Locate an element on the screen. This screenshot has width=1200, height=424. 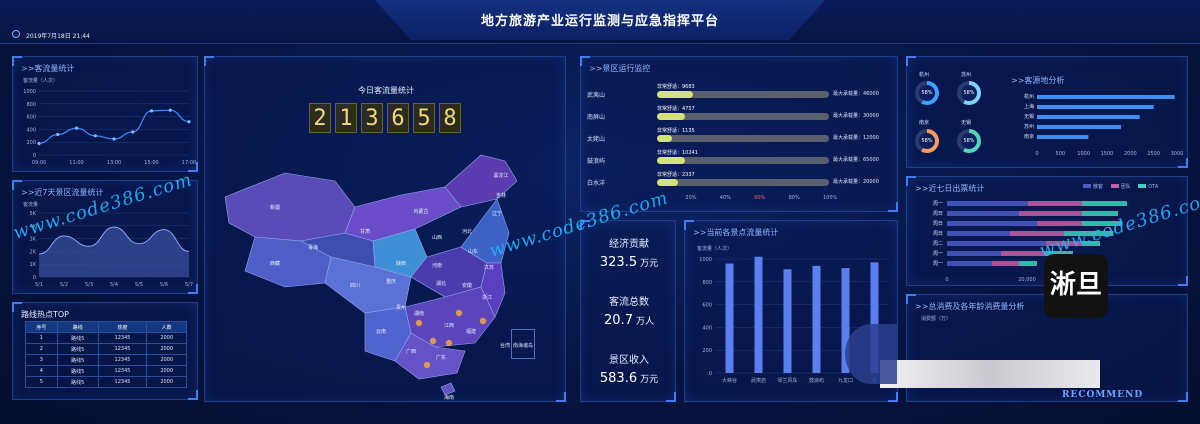
datetime: 2019年7月18日 21:44 is located at coordinates (58, 36).